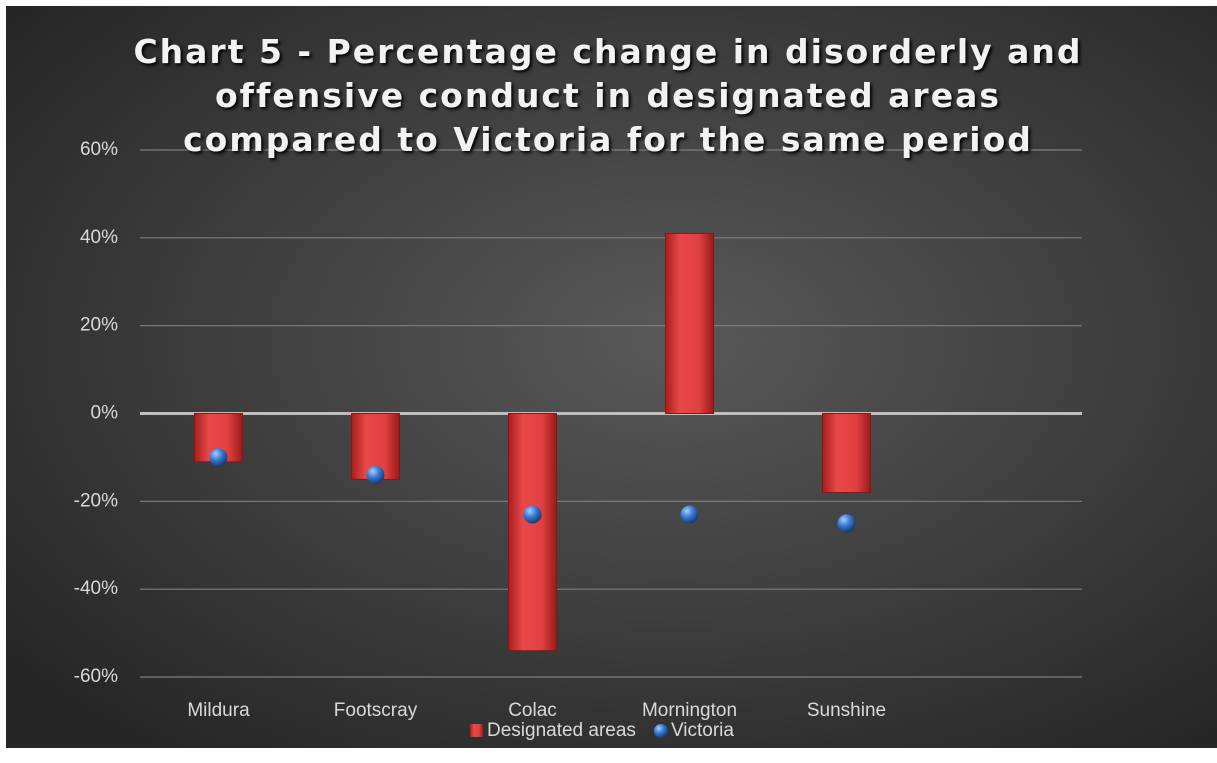  Describe the element at coordinates (96, 500) in the screenshot. I see `y-tick-label: -20%` at that location.